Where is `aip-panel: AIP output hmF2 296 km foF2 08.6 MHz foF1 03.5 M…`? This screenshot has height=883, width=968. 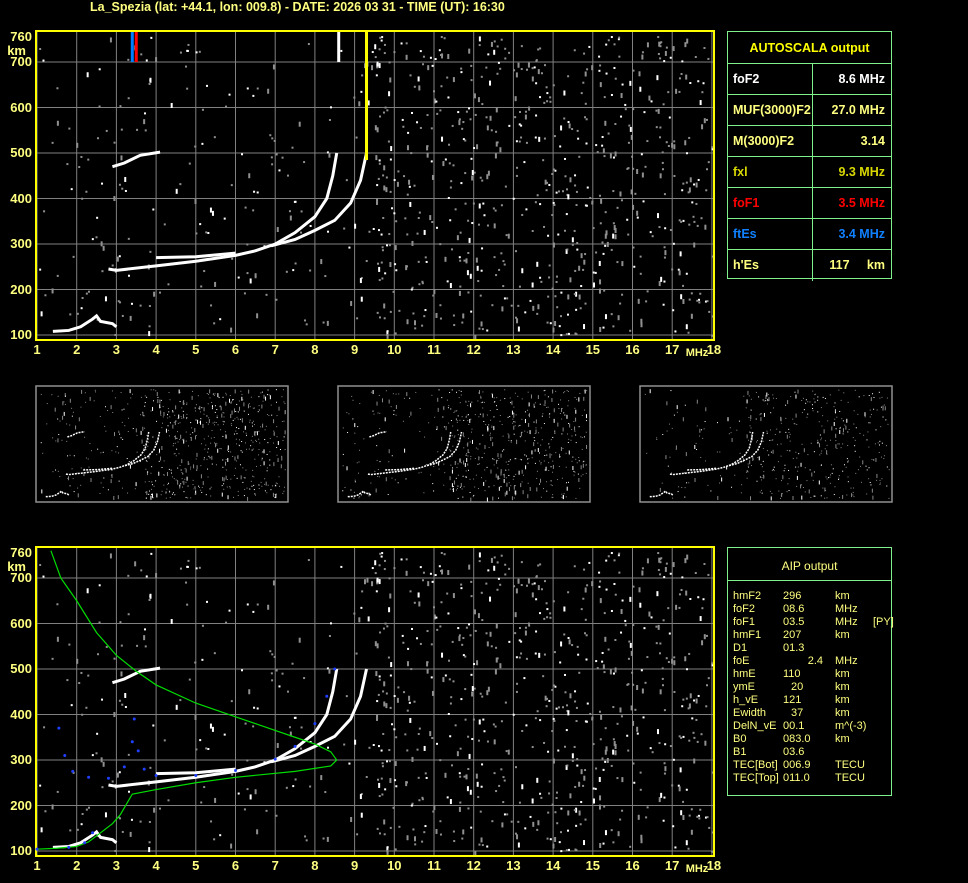
aip-panel: AIP output hmF2 296 km foF2 08.6 MHz foF1 03.5 M… is located at coordinates (810, 671).